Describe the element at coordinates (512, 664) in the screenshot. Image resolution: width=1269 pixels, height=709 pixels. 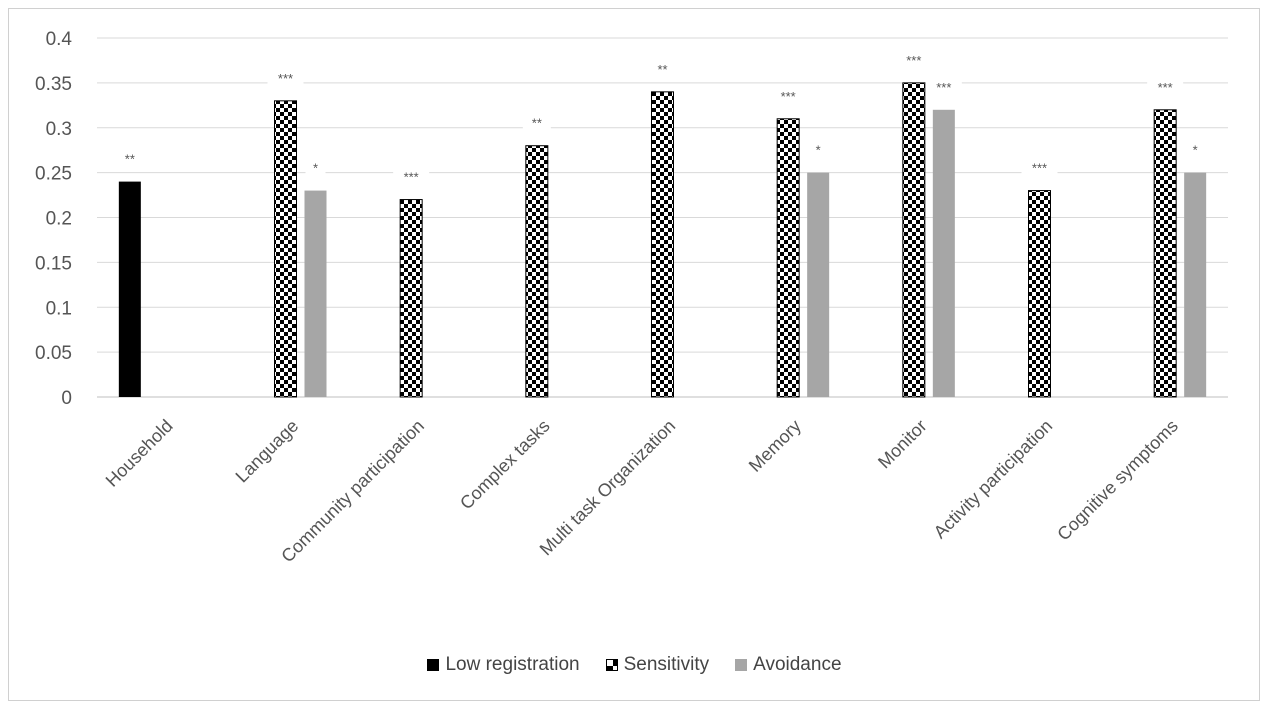
I see `legend-label: Low registration` at that location.